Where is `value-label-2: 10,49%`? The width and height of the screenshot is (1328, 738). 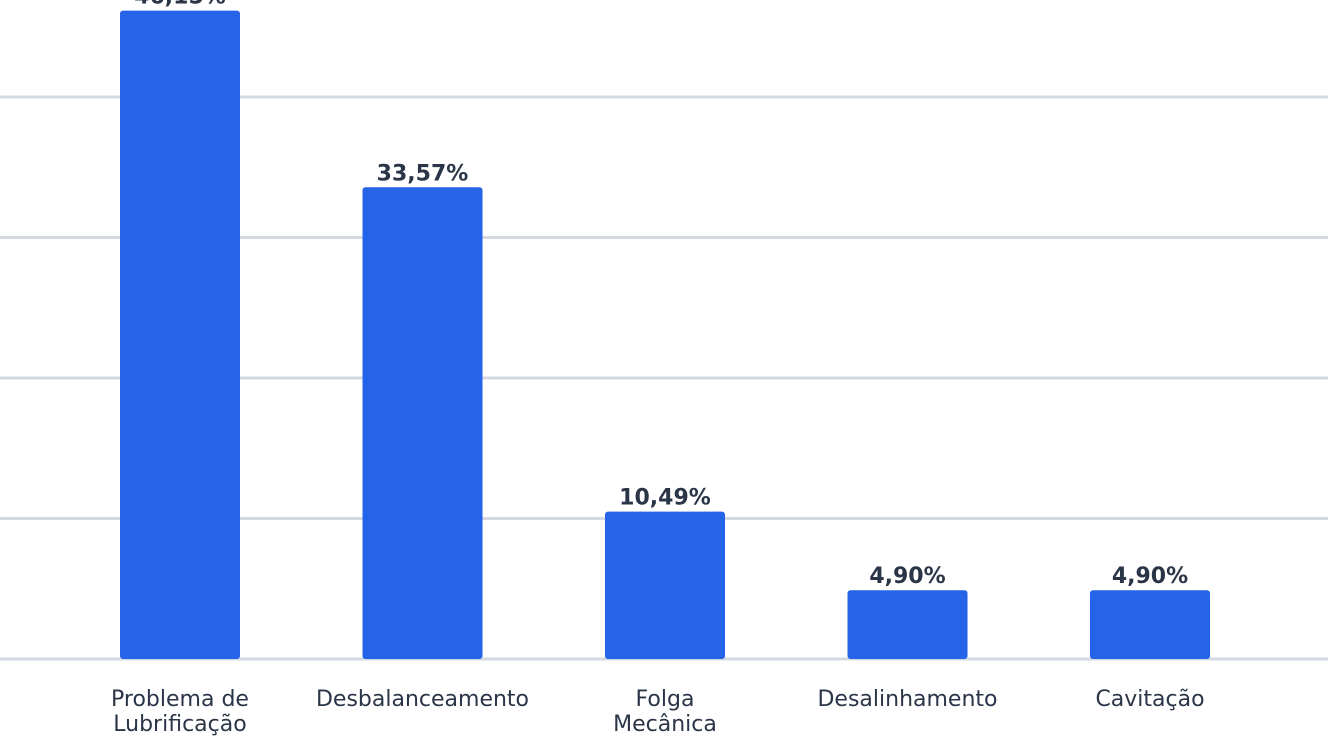
value-label-2: 10,49% is located at coordinates (665, 498).